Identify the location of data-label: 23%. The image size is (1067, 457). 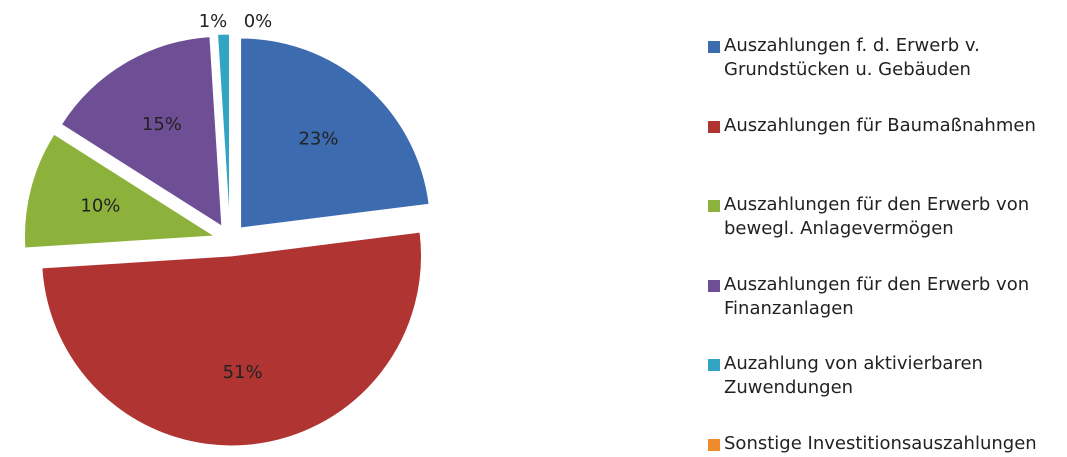
(318, 139).